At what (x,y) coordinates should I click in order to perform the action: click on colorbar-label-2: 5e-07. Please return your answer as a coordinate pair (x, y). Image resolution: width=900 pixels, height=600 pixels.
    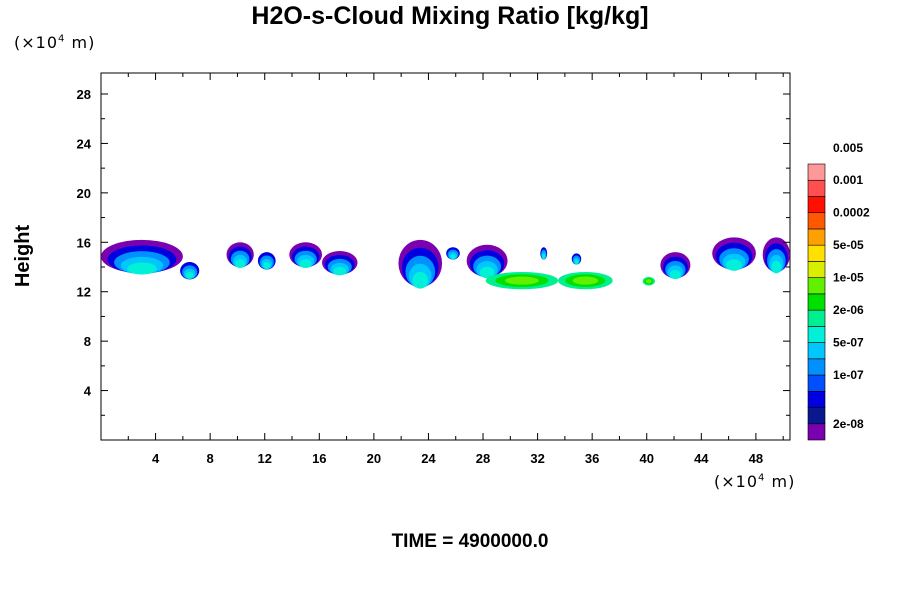
    Looking at the image, I should click on (848, 343).